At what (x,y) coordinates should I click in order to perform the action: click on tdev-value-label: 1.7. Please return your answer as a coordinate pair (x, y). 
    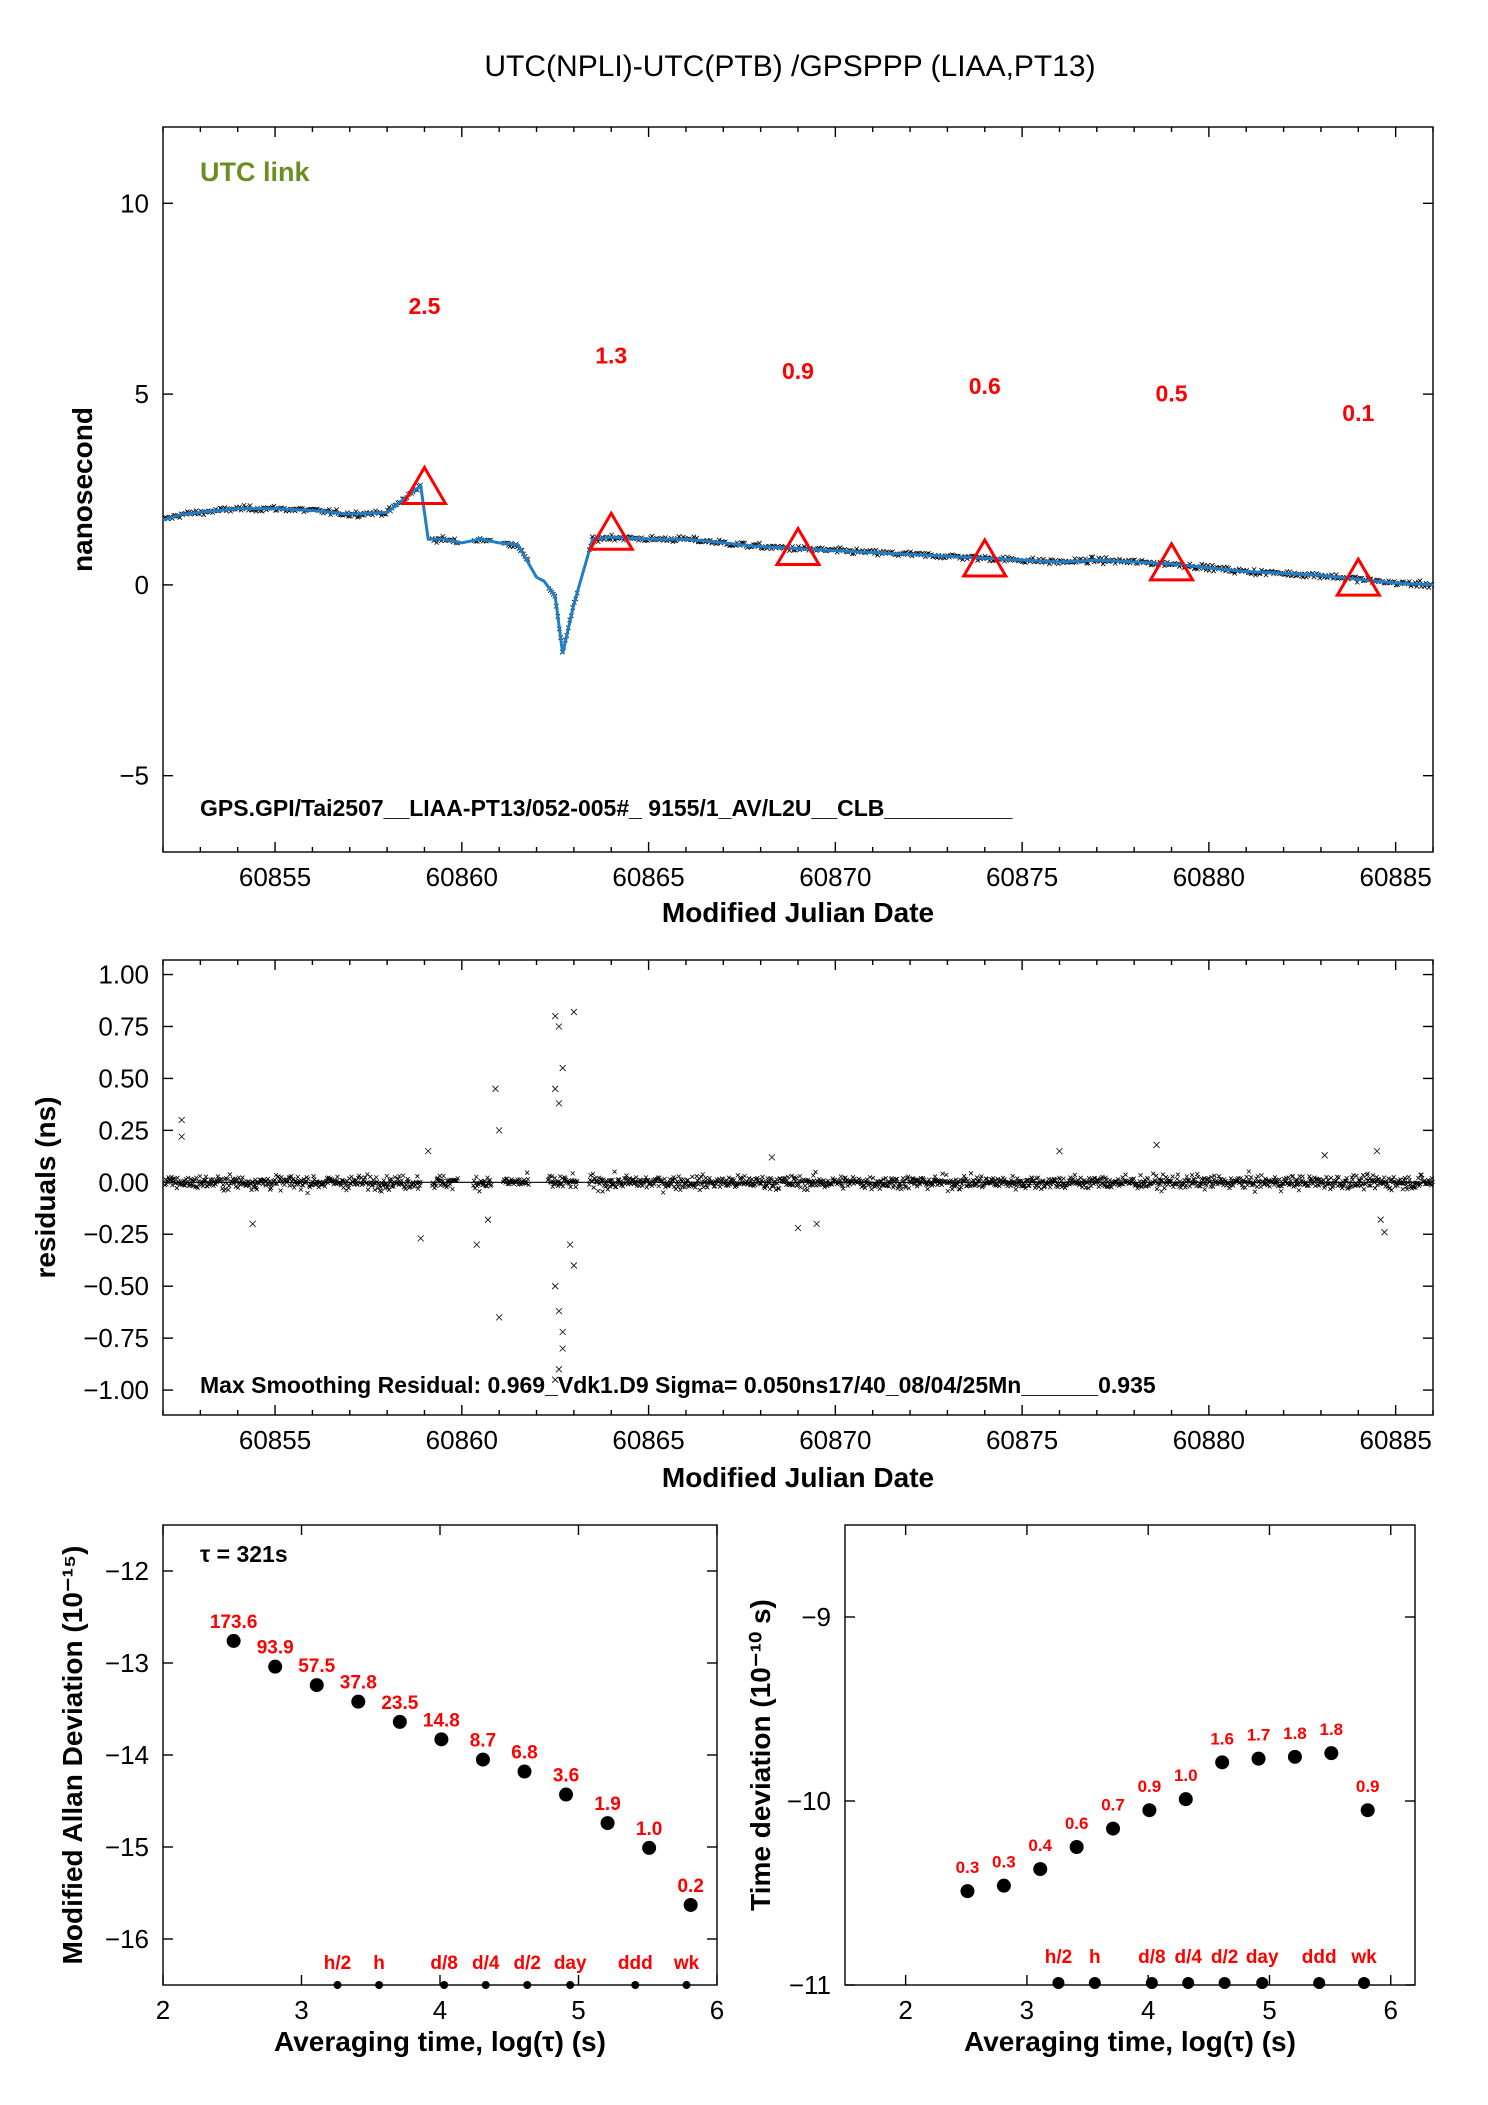
    Looking at the image, I should click on (1259, 1735).